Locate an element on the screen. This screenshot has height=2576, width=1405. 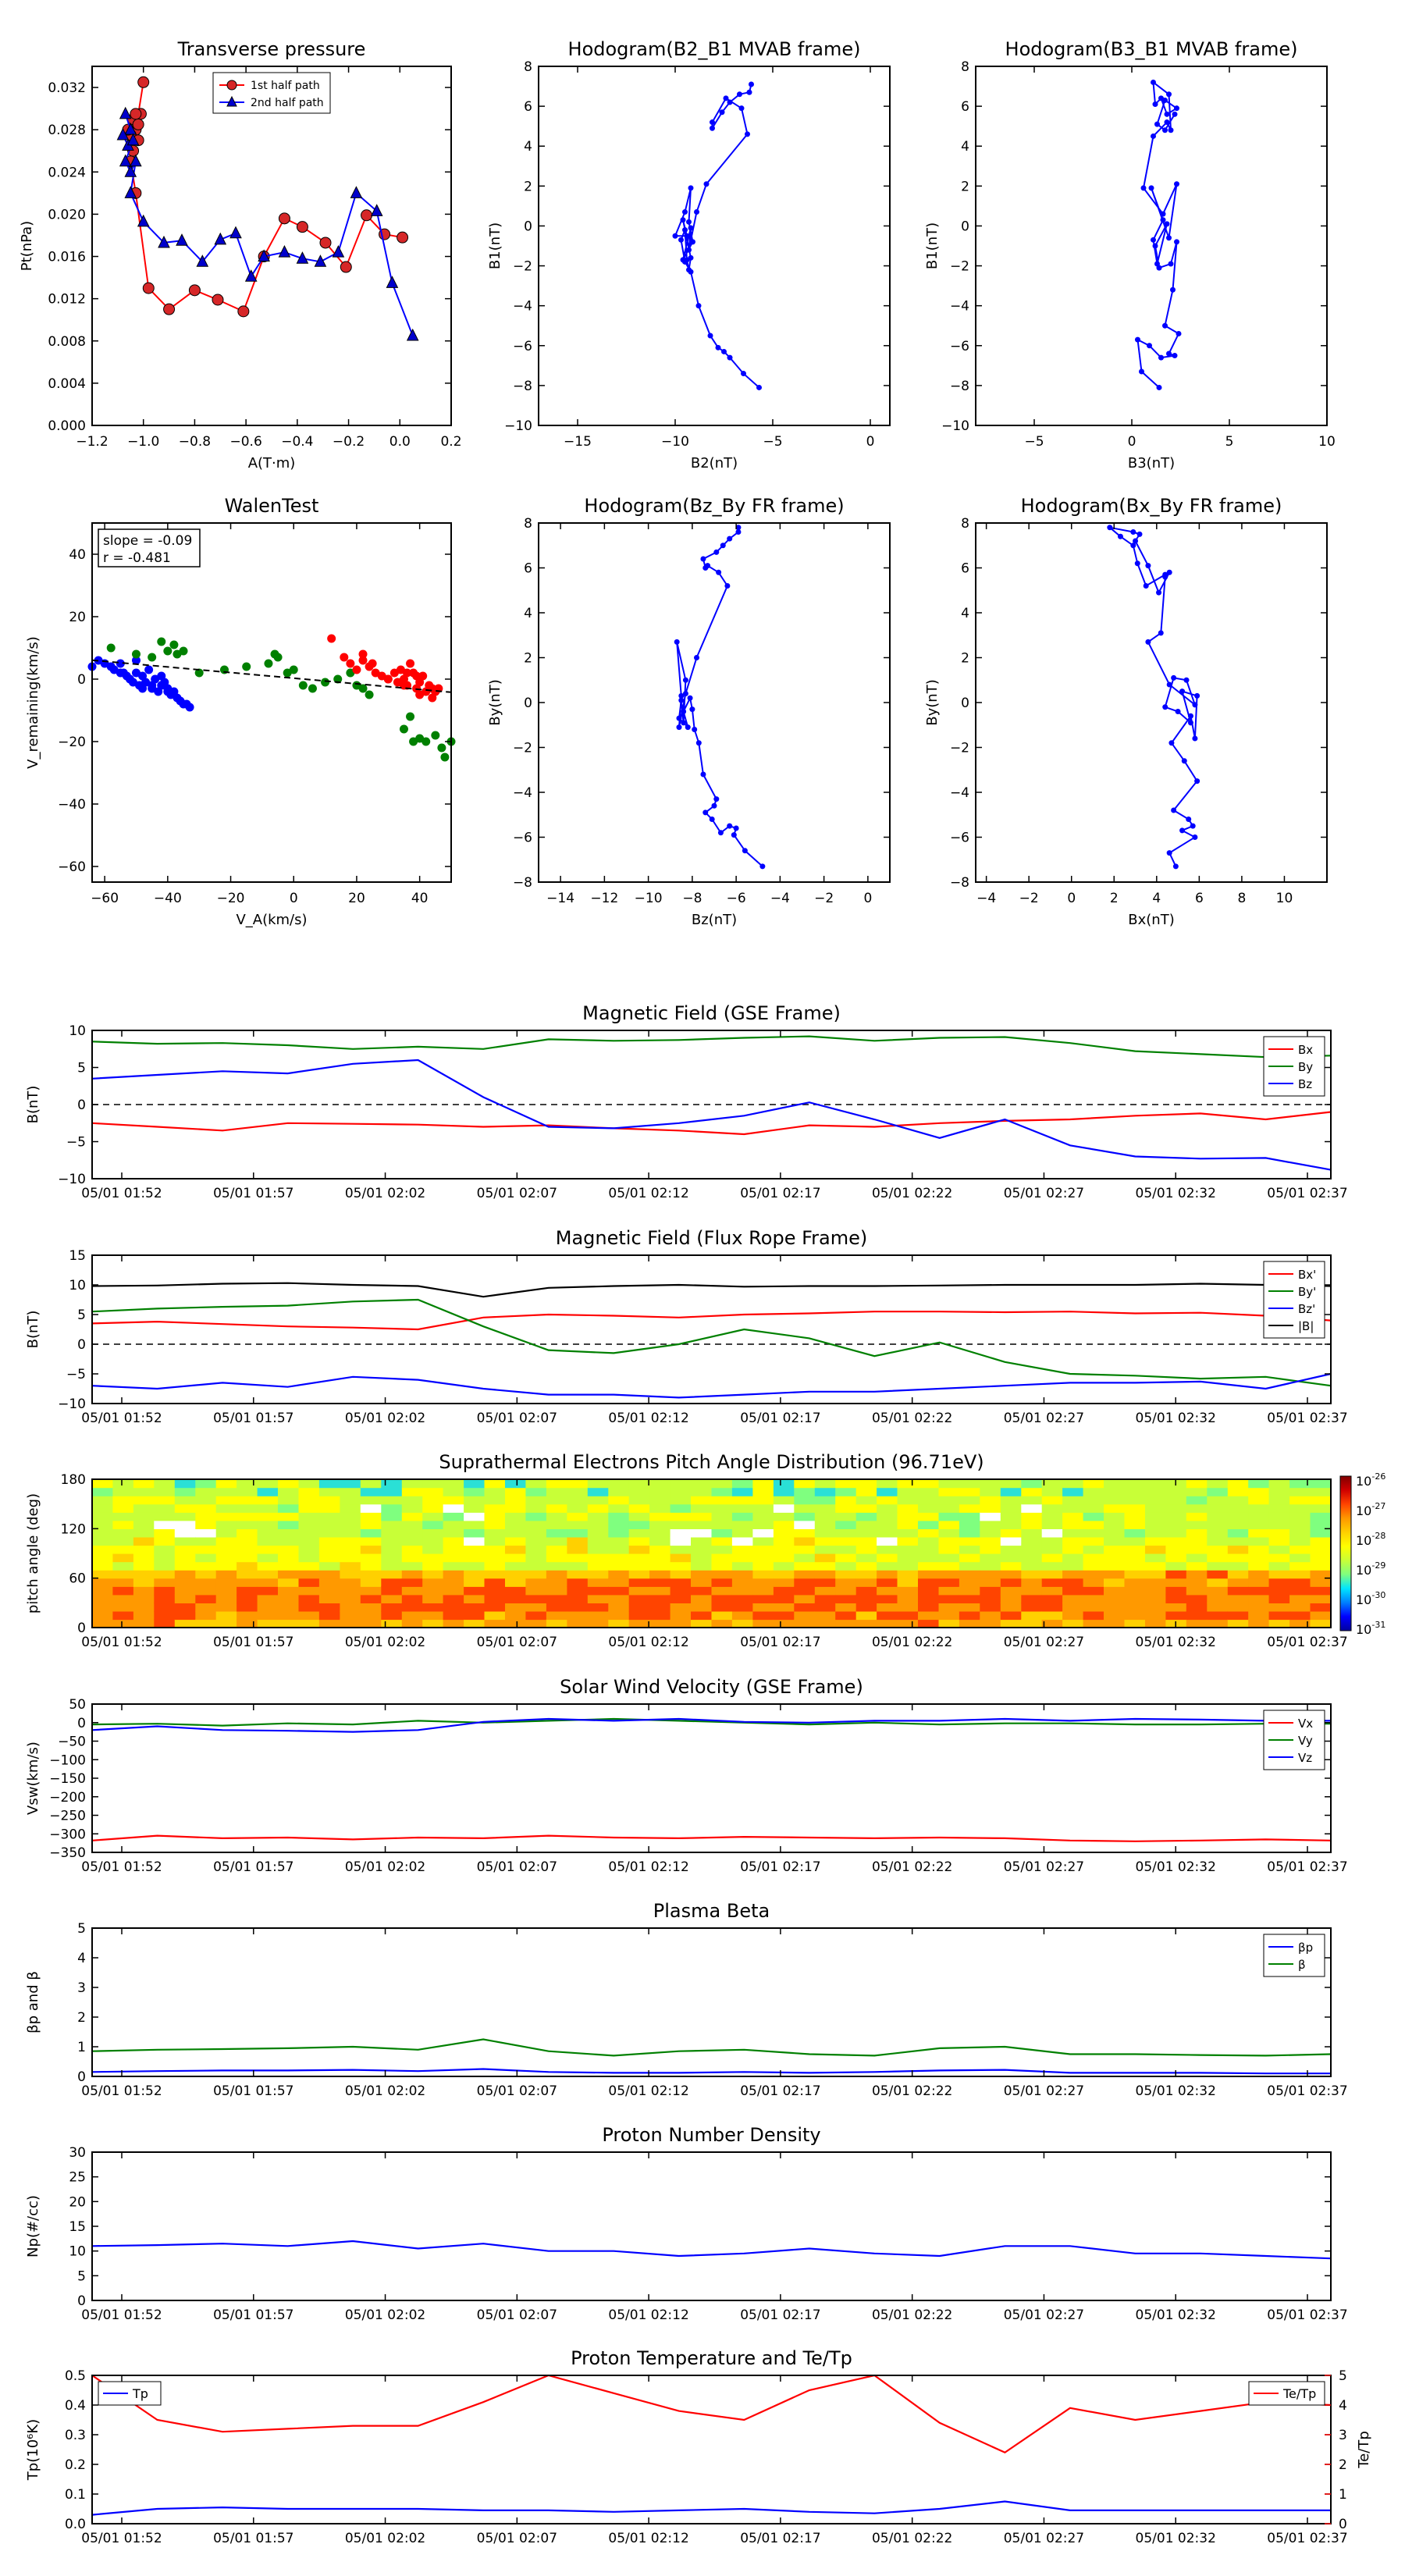
pad-time-label: 05/01 02:02 is located at coordinates (385, 1642).